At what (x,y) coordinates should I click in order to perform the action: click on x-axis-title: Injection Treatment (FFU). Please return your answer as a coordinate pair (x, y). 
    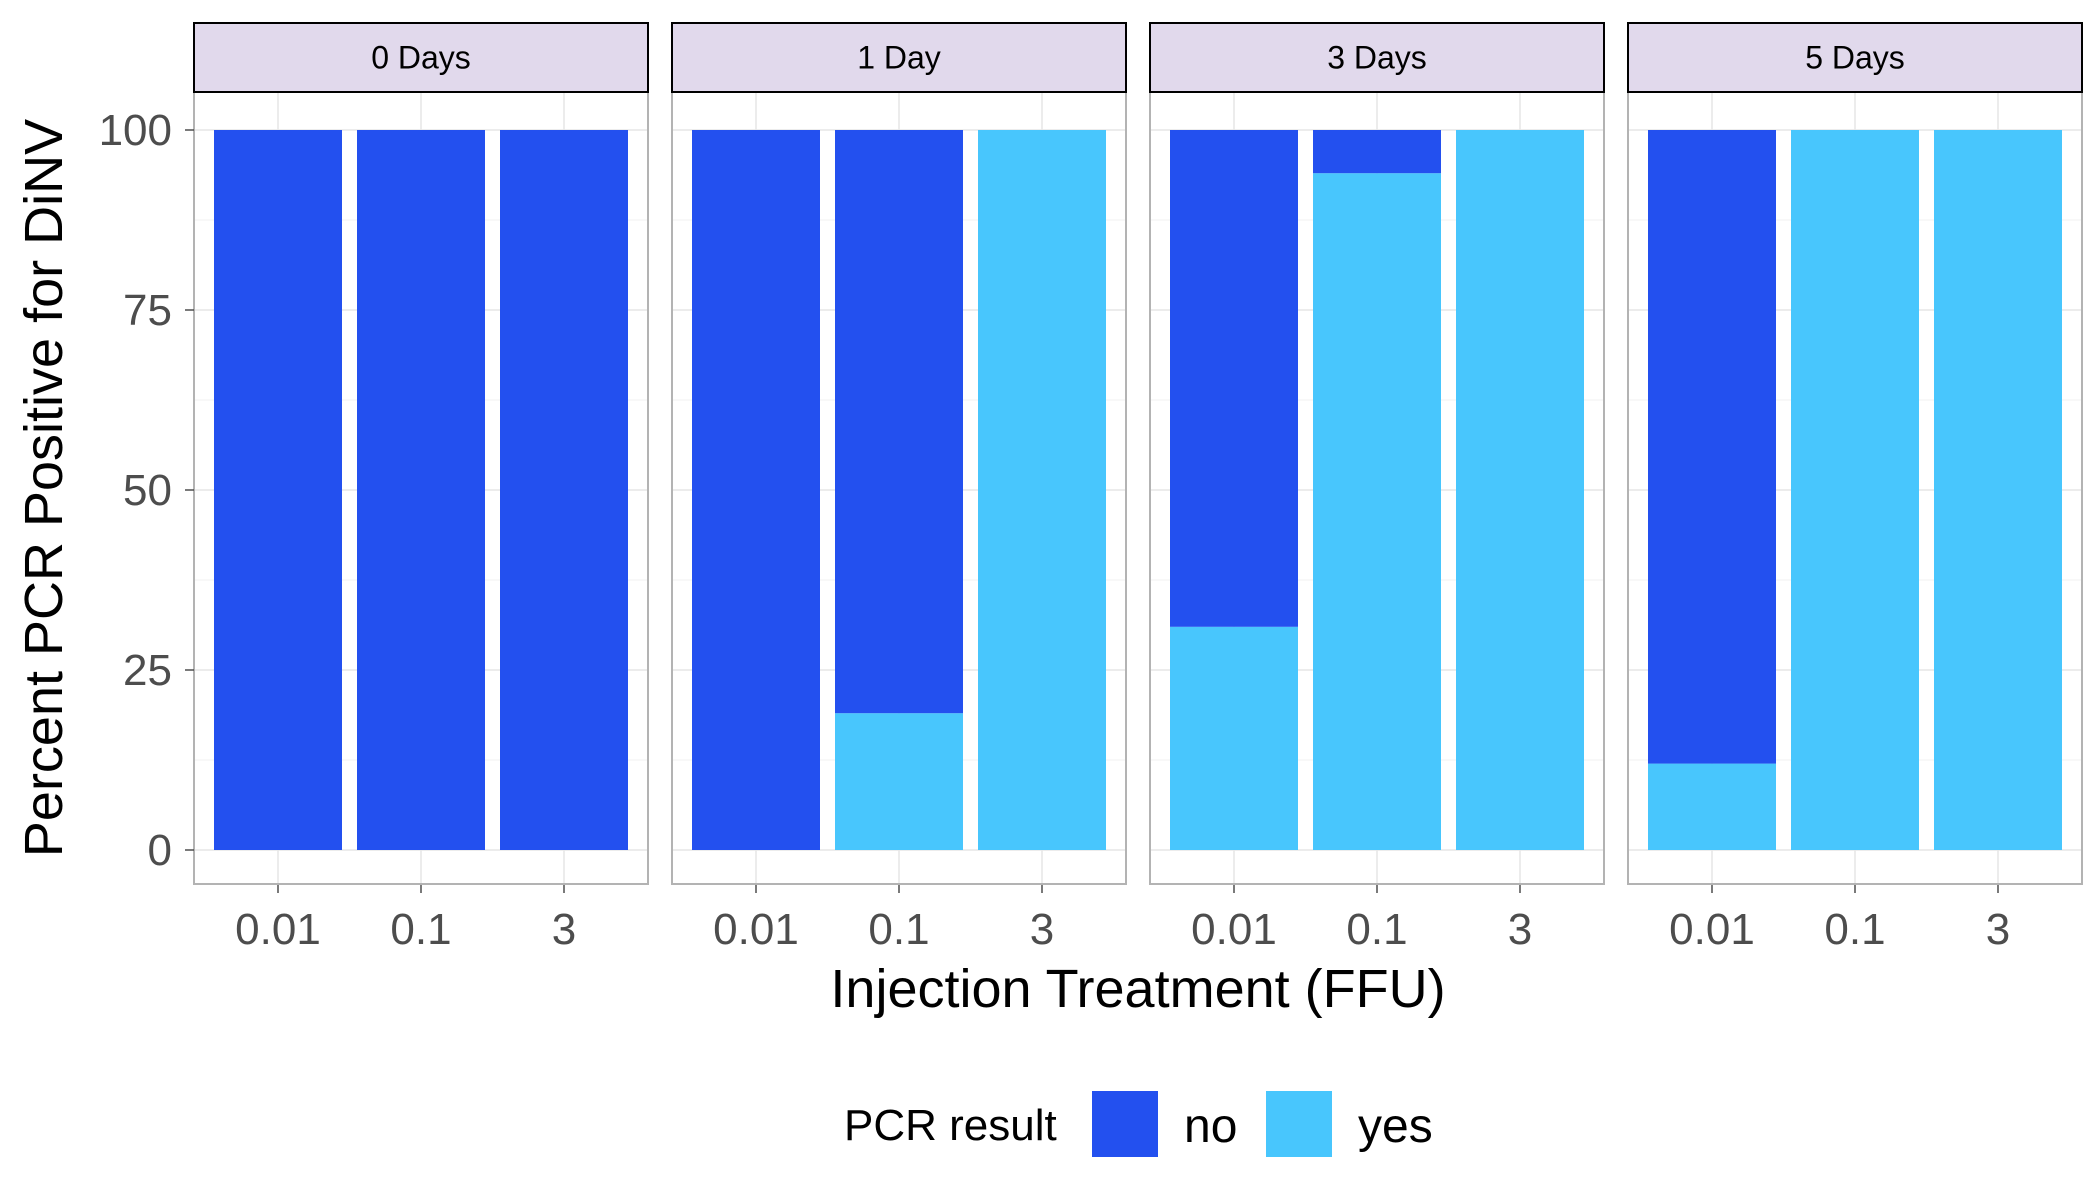
    Looking at the image, I should click on (1137, 989).